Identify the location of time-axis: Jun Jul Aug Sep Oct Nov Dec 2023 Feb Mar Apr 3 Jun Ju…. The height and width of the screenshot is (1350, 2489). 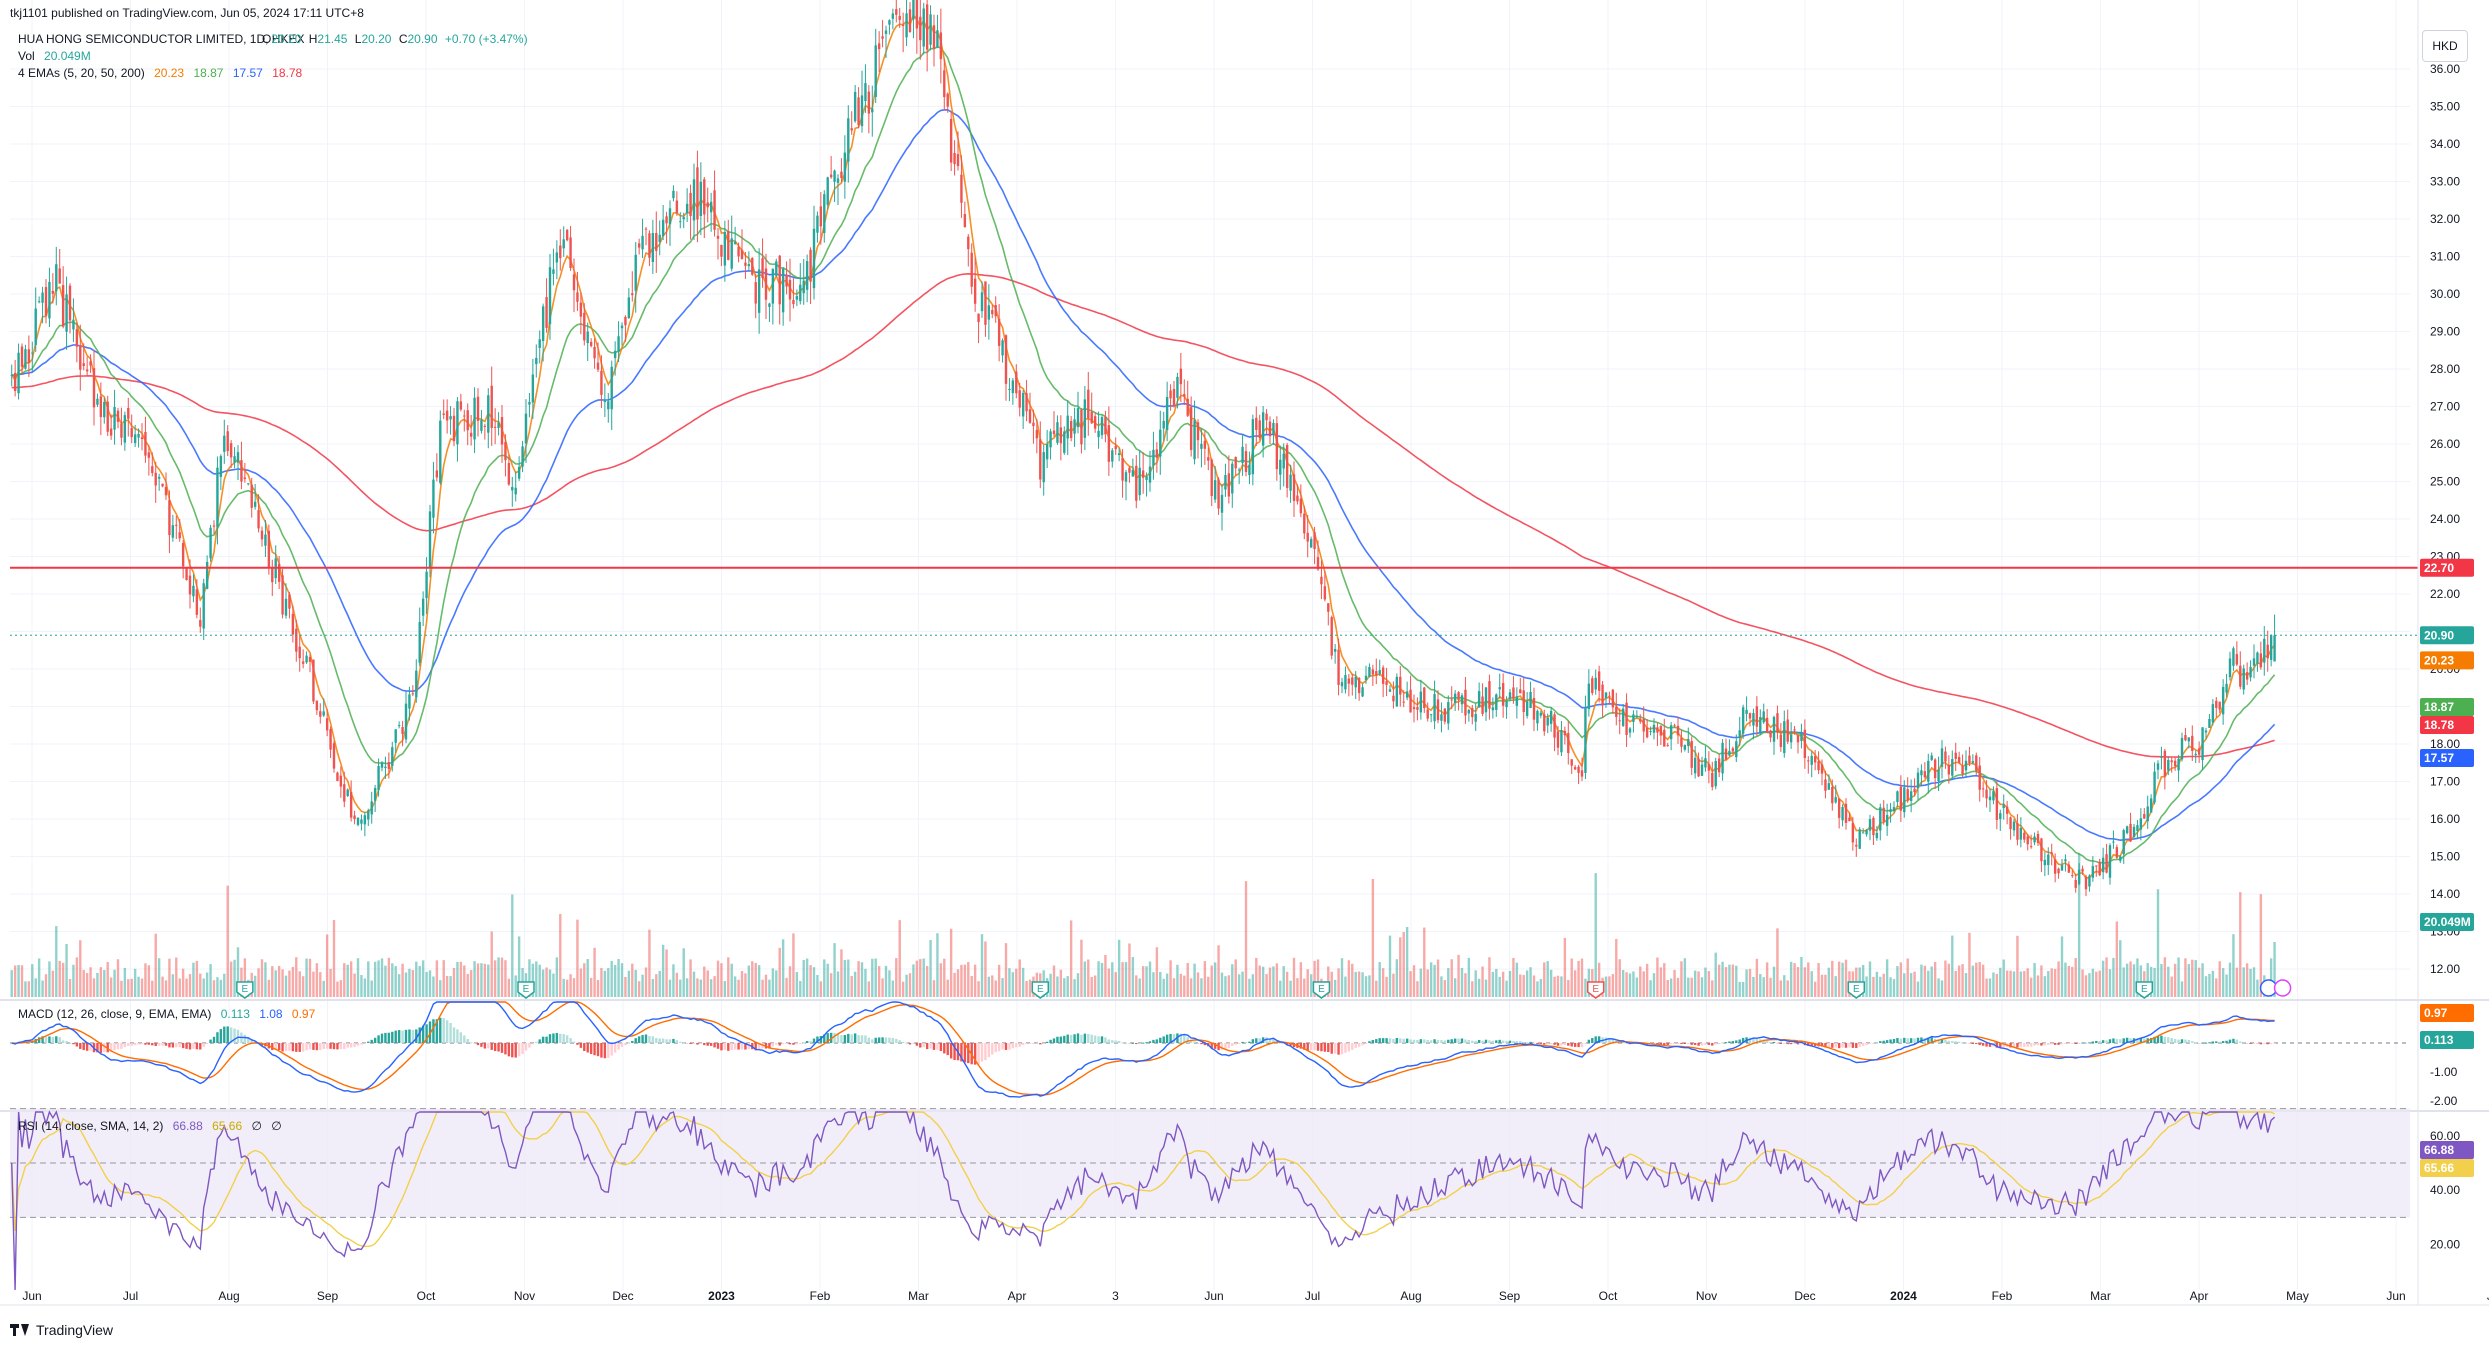
(1255, 1296).